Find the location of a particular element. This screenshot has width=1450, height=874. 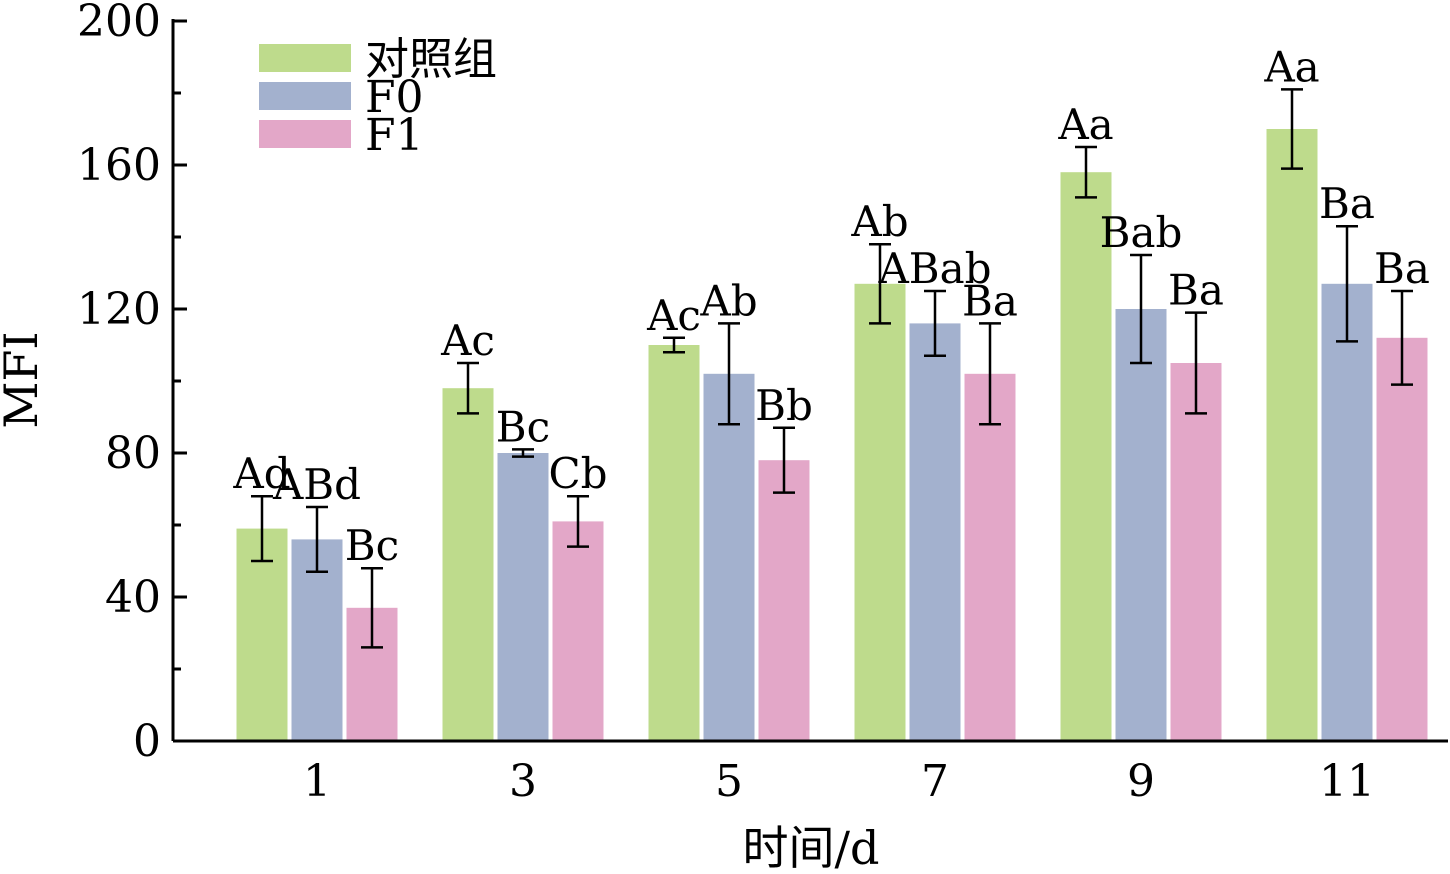

data-label-2-cat-7: ABab is located at coordinates (934, 268).